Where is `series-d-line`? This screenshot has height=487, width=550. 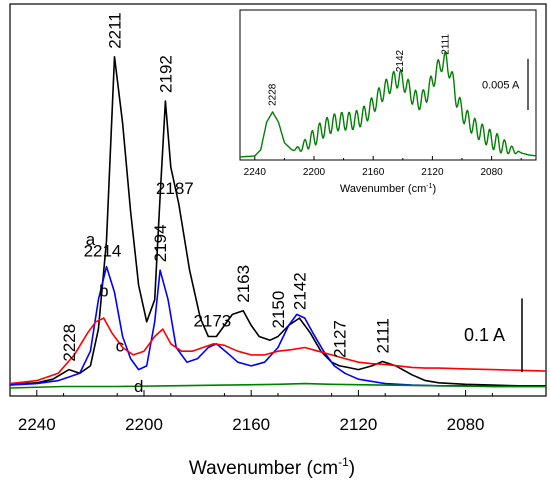
series-d-line is located at coordinates (277, 385).